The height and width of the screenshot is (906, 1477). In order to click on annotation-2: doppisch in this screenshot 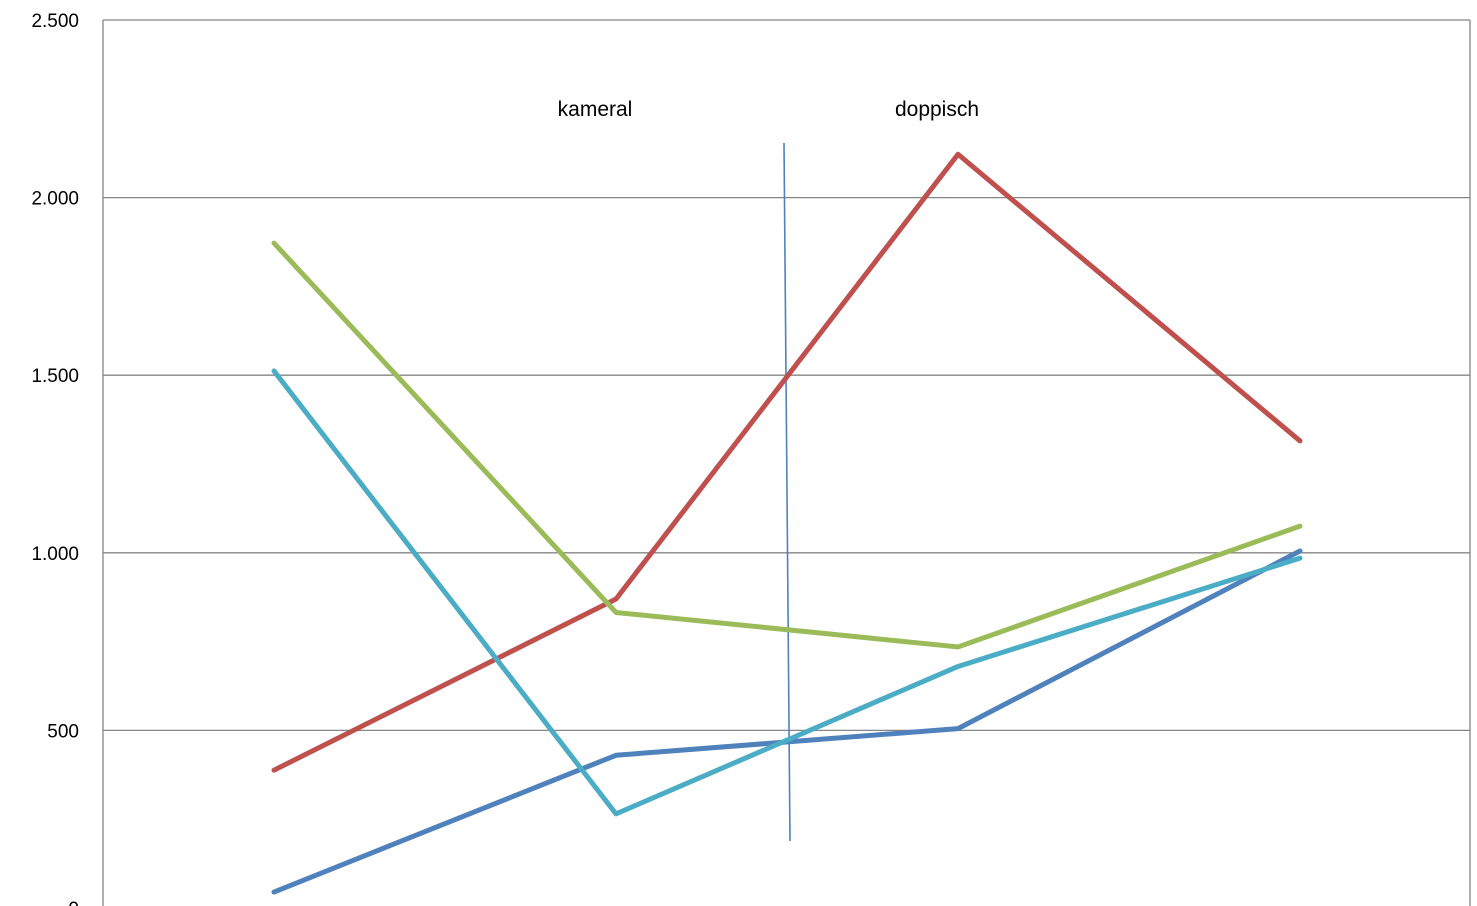, I will do `click(937, 109)`.